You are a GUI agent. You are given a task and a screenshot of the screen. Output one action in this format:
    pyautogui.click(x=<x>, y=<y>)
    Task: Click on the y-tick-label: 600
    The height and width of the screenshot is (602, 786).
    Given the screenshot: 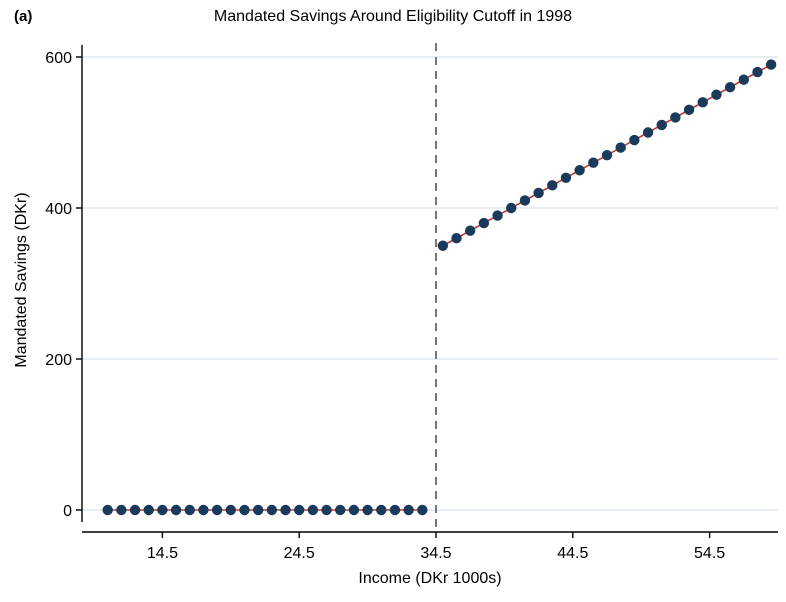 What is the action you would take?
    pyautogui.click(x=58, y=58)
    